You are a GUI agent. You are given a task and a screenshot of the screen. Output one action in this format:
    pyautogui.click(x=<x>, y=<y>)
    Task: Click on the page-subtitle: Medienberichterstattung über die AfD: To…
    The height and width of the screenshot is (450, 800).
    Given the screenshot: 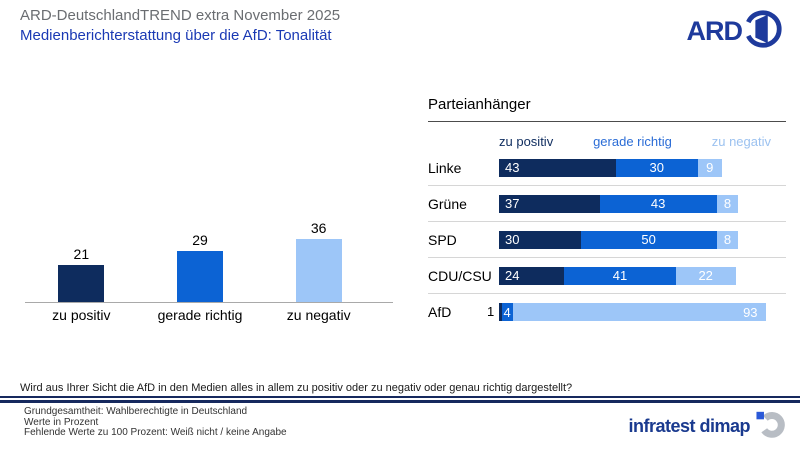 What is the action you would take?
    pyautogui.click(x=176, y=35)
    